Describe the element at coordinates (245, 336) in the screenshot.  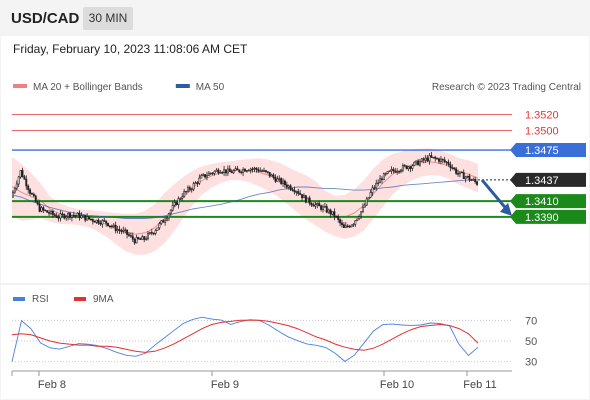
I see `rsi-ma-line` at that location.